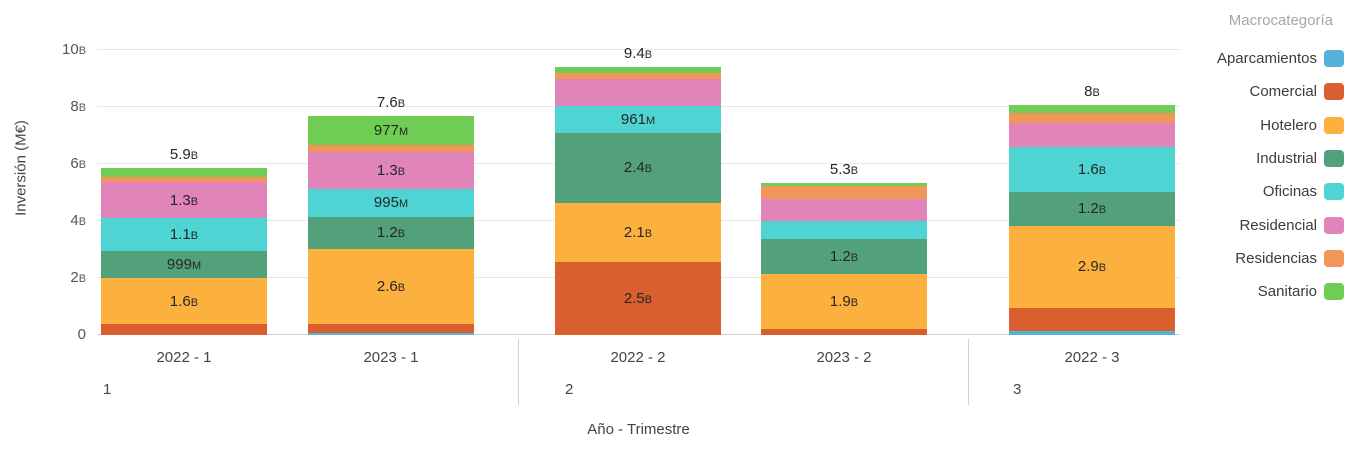  I want to click on bar-total-label: 7.6B, so click(391, 103).